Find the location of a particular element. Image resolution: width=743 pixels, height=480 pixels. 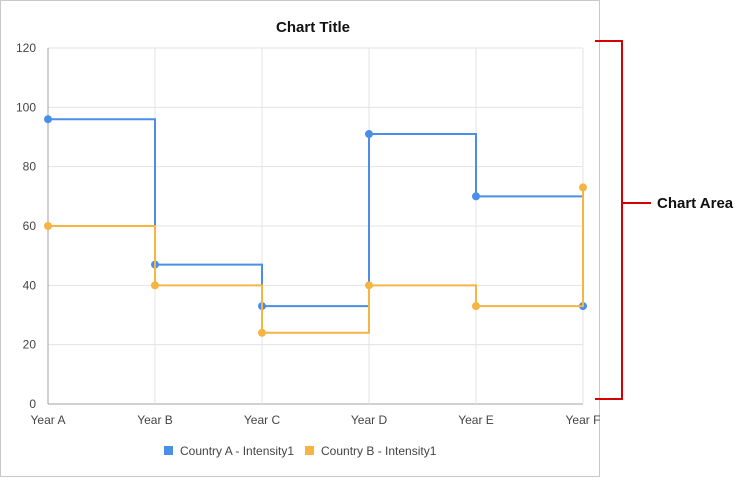

y-tick-label: 100 is located at coordinates (26, 107).